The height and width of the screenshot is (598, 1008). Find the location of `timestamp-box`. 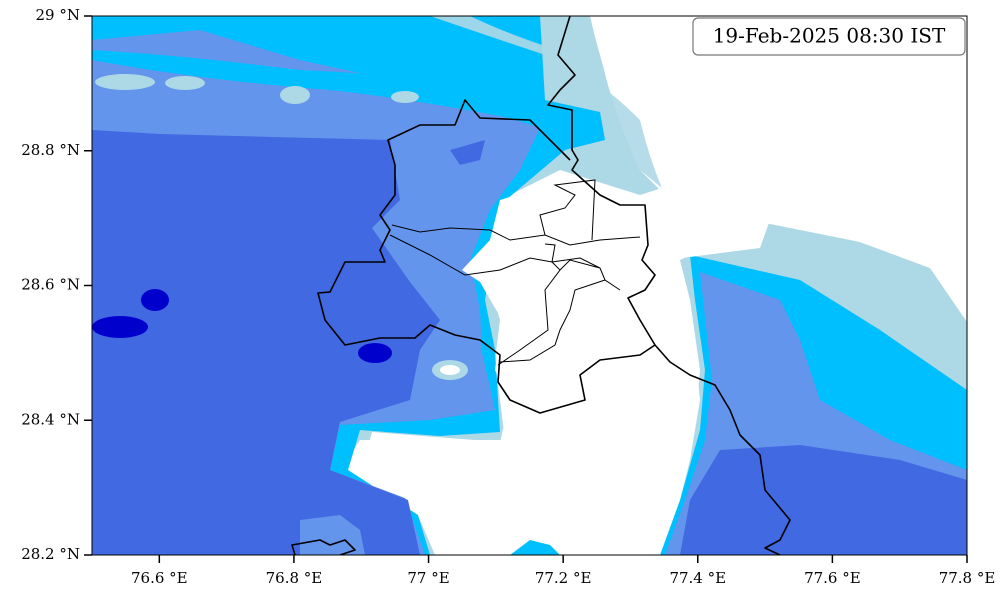

timestamp-box is located at coordinates (829, 36).